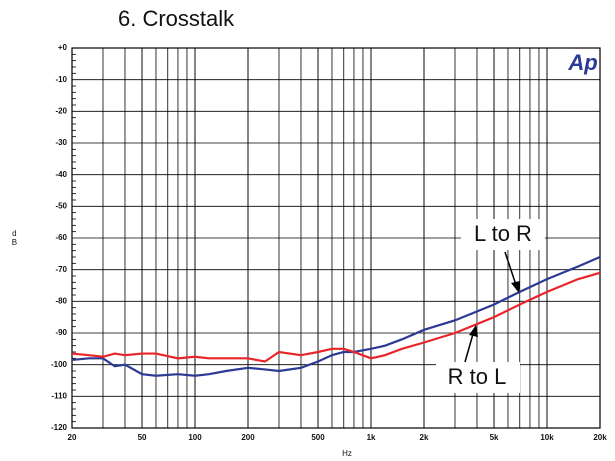  Describe the element at coordinates (142, 437) in the screenshot. I see `x-tick-label: 50` at that location.